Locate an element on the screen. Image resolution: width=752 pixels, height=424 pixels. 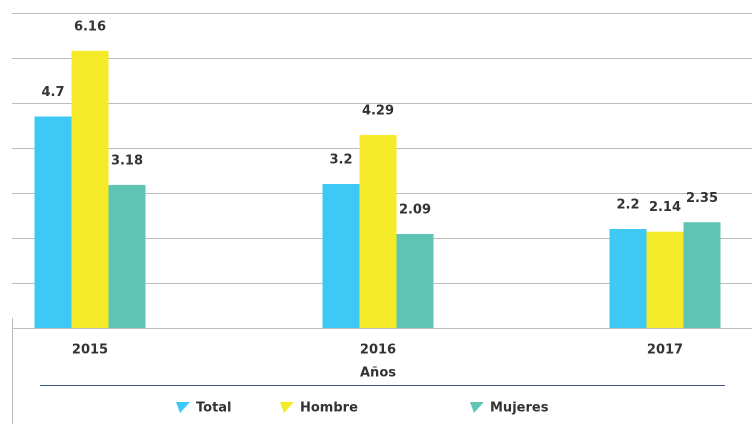
data-label: 3.18 is located at coordinates (127, 160).